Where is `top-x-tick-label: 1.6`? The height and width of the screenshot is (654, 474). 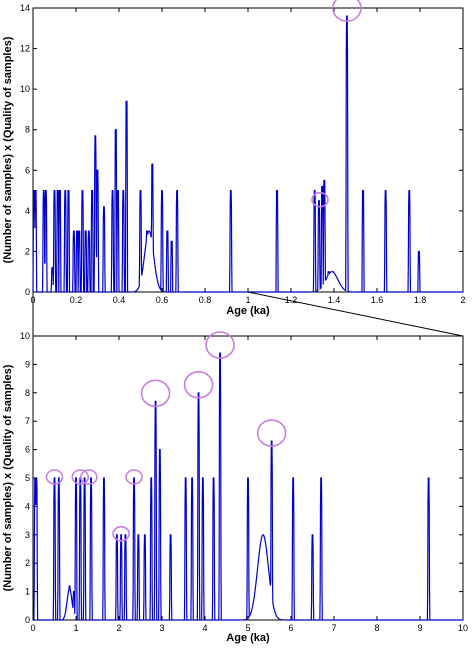 top-x-tick-label: 1.6 is located at coordinates (377, 300).